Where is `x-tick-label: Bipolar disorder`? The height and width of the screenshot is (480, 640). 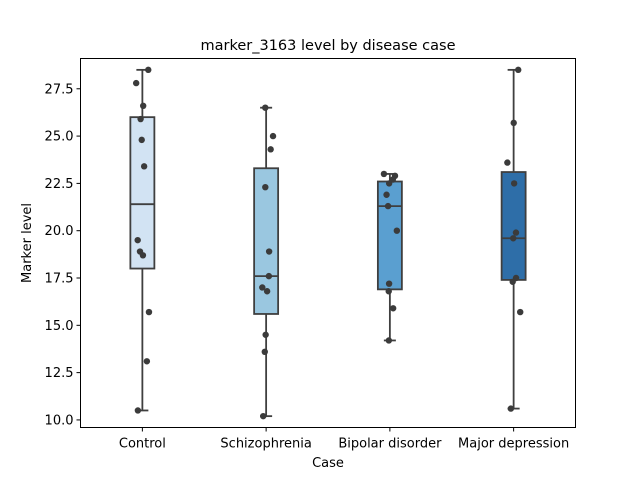 x-tick-label: Bipolar disorder is located at coordinates (390, 444).